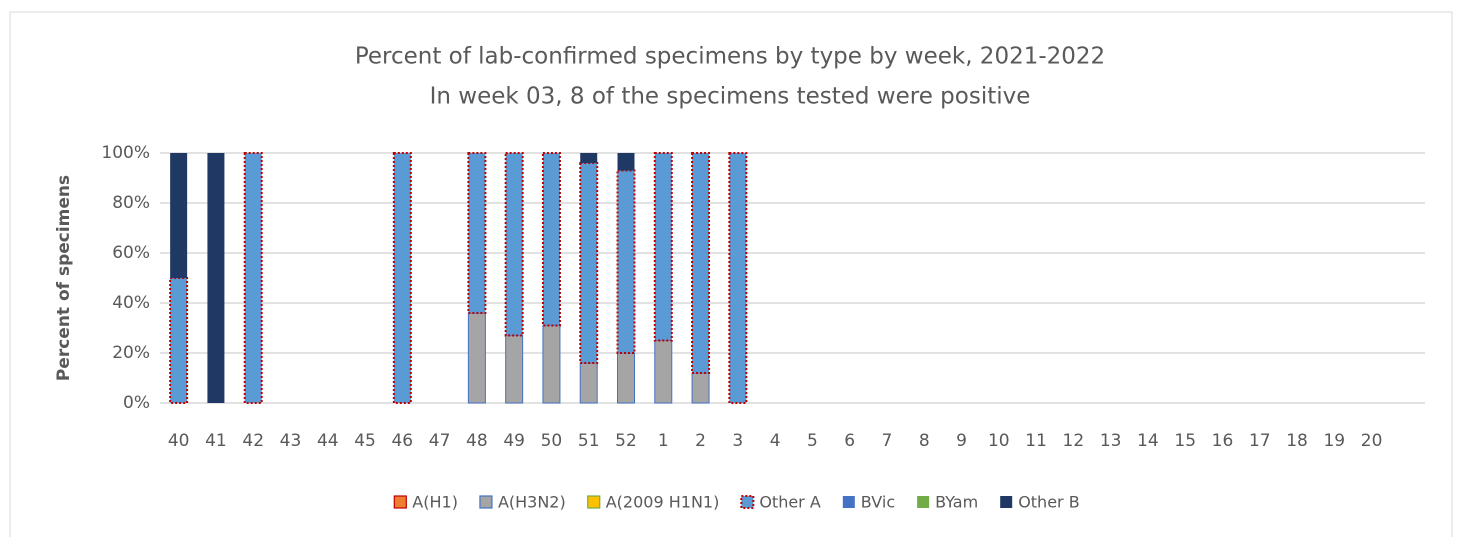 The height and width of the screenshot is (537, 1460). Describe the element at coordinates (131, 303) in the screenshot. I see `y-tick-label: 40%` at that location.